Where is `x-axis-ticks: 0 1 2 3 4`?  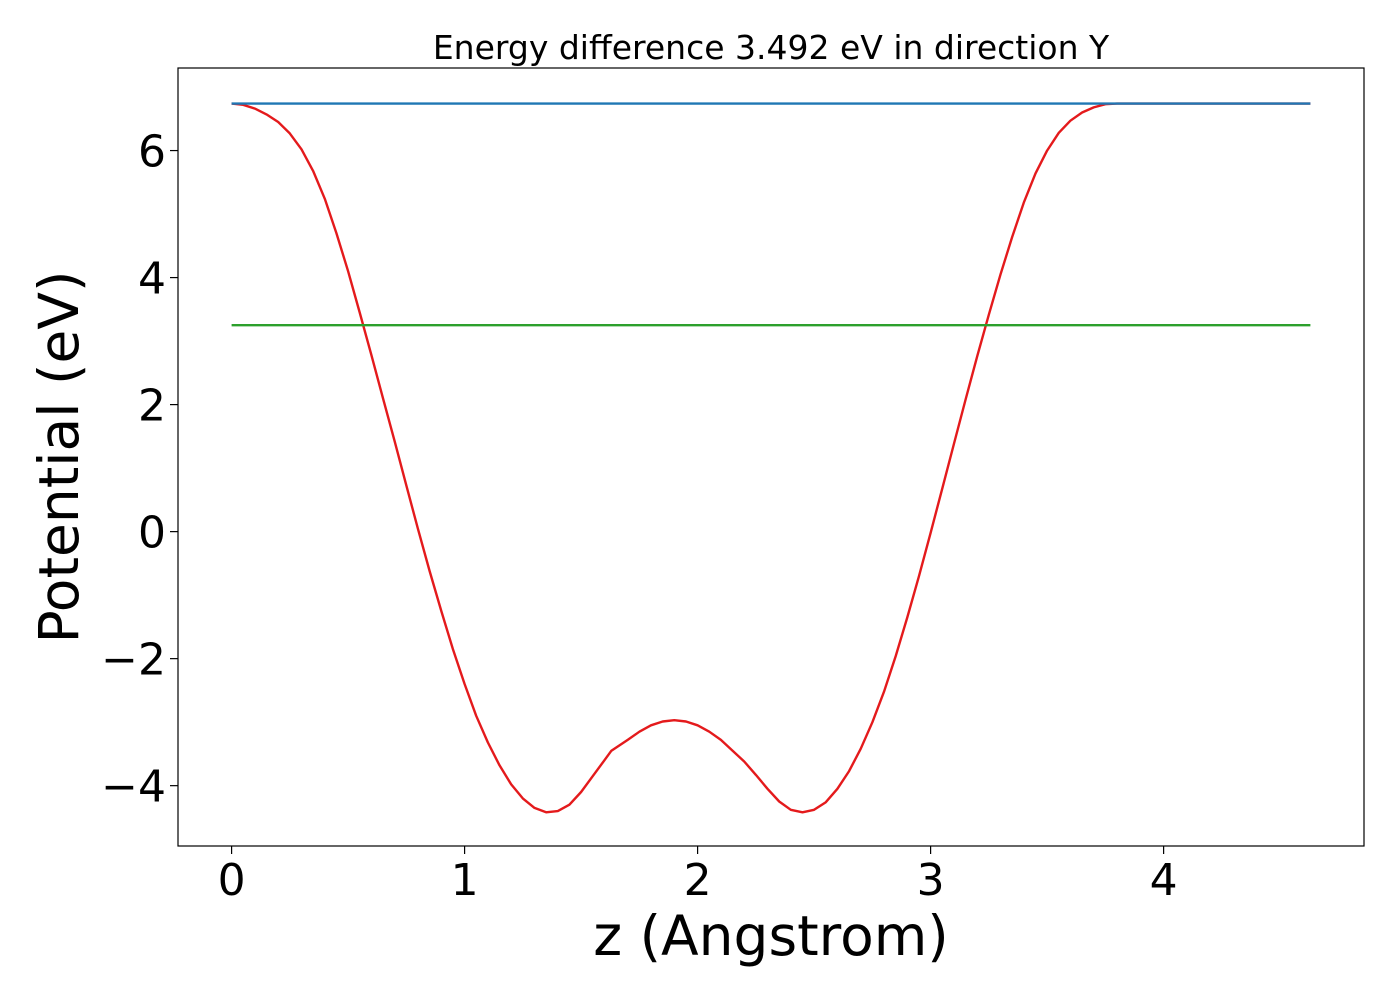
x-axis-ticks: 0 1 2 3 4 is located at coordinates (698, 876).